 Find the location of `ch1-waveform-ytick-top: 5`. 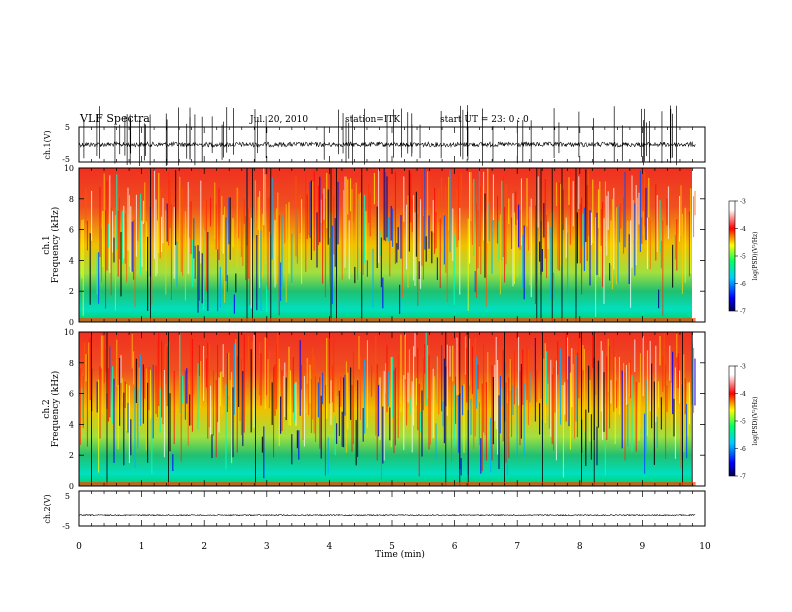

ch1-waveform-ytick-top: 5 is located at coordinates (67, 127).